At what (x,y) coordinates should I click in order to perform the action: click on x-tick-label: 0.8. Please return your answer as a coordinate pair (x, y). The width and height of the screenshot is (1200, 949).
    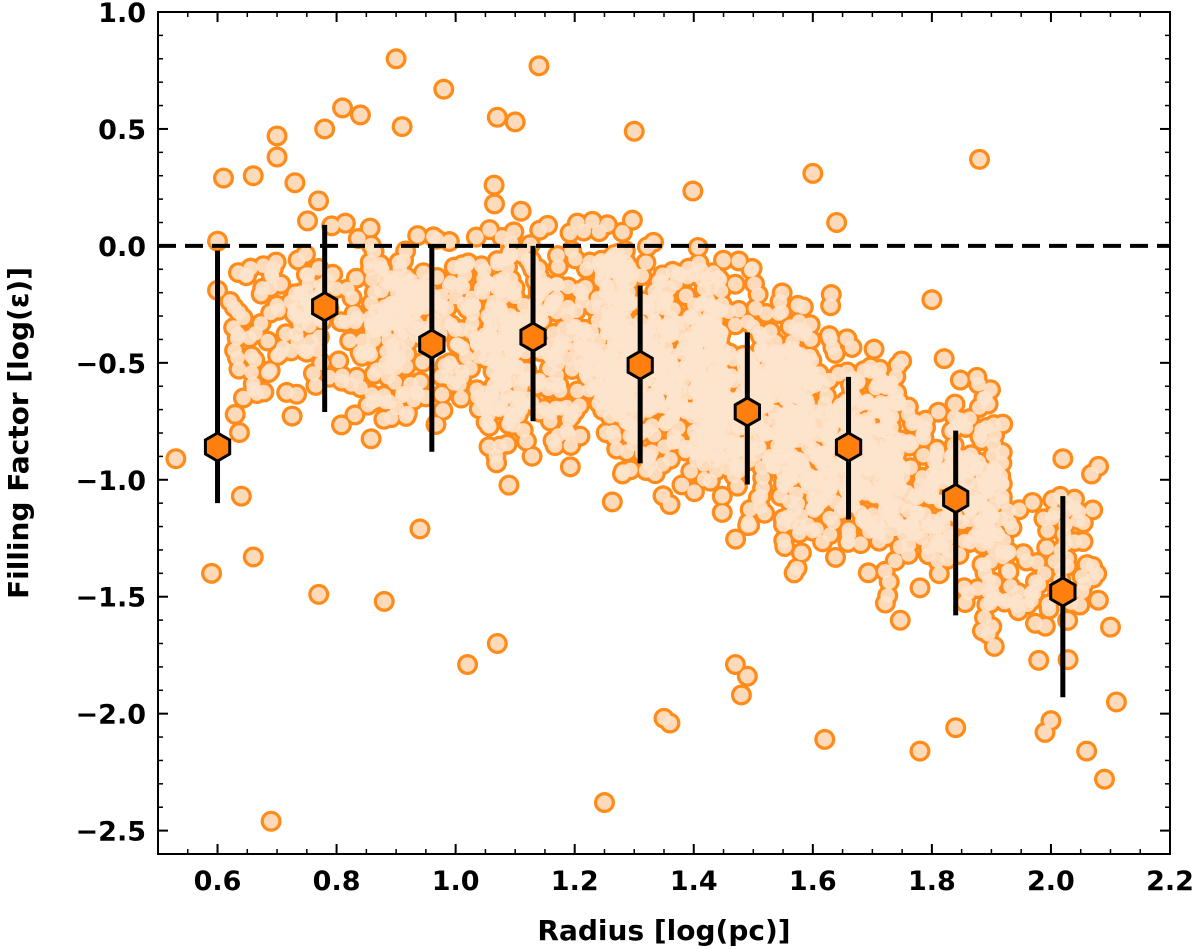
    Looking at the image, I should click on (337, 881).